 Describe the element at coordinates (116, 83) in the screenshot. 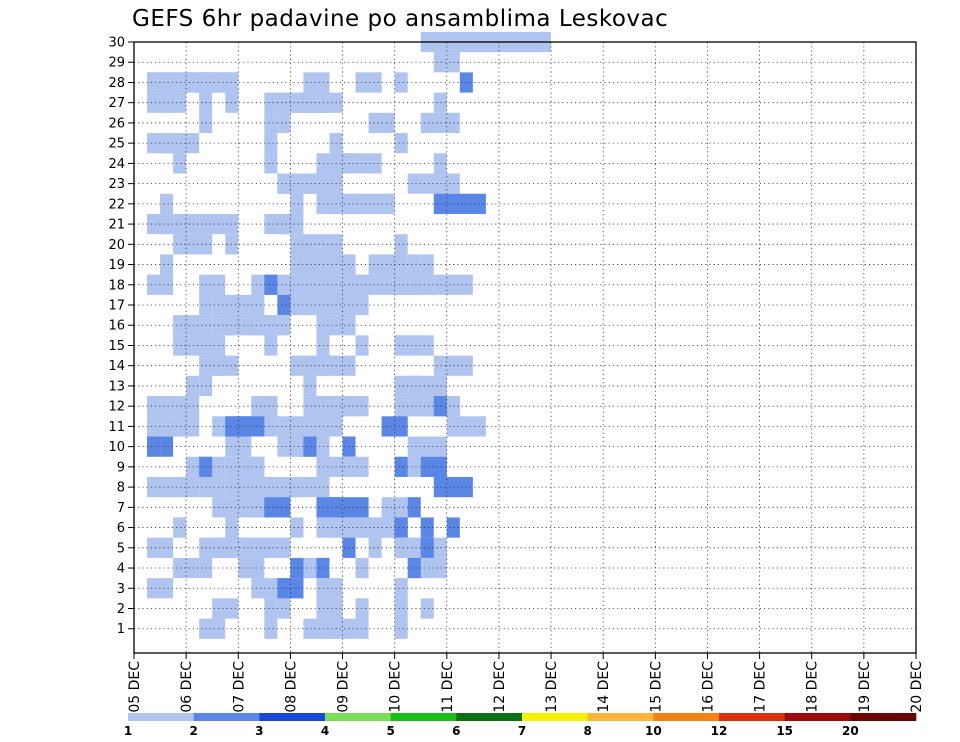

I see `y-tick-label: 28` at that location.